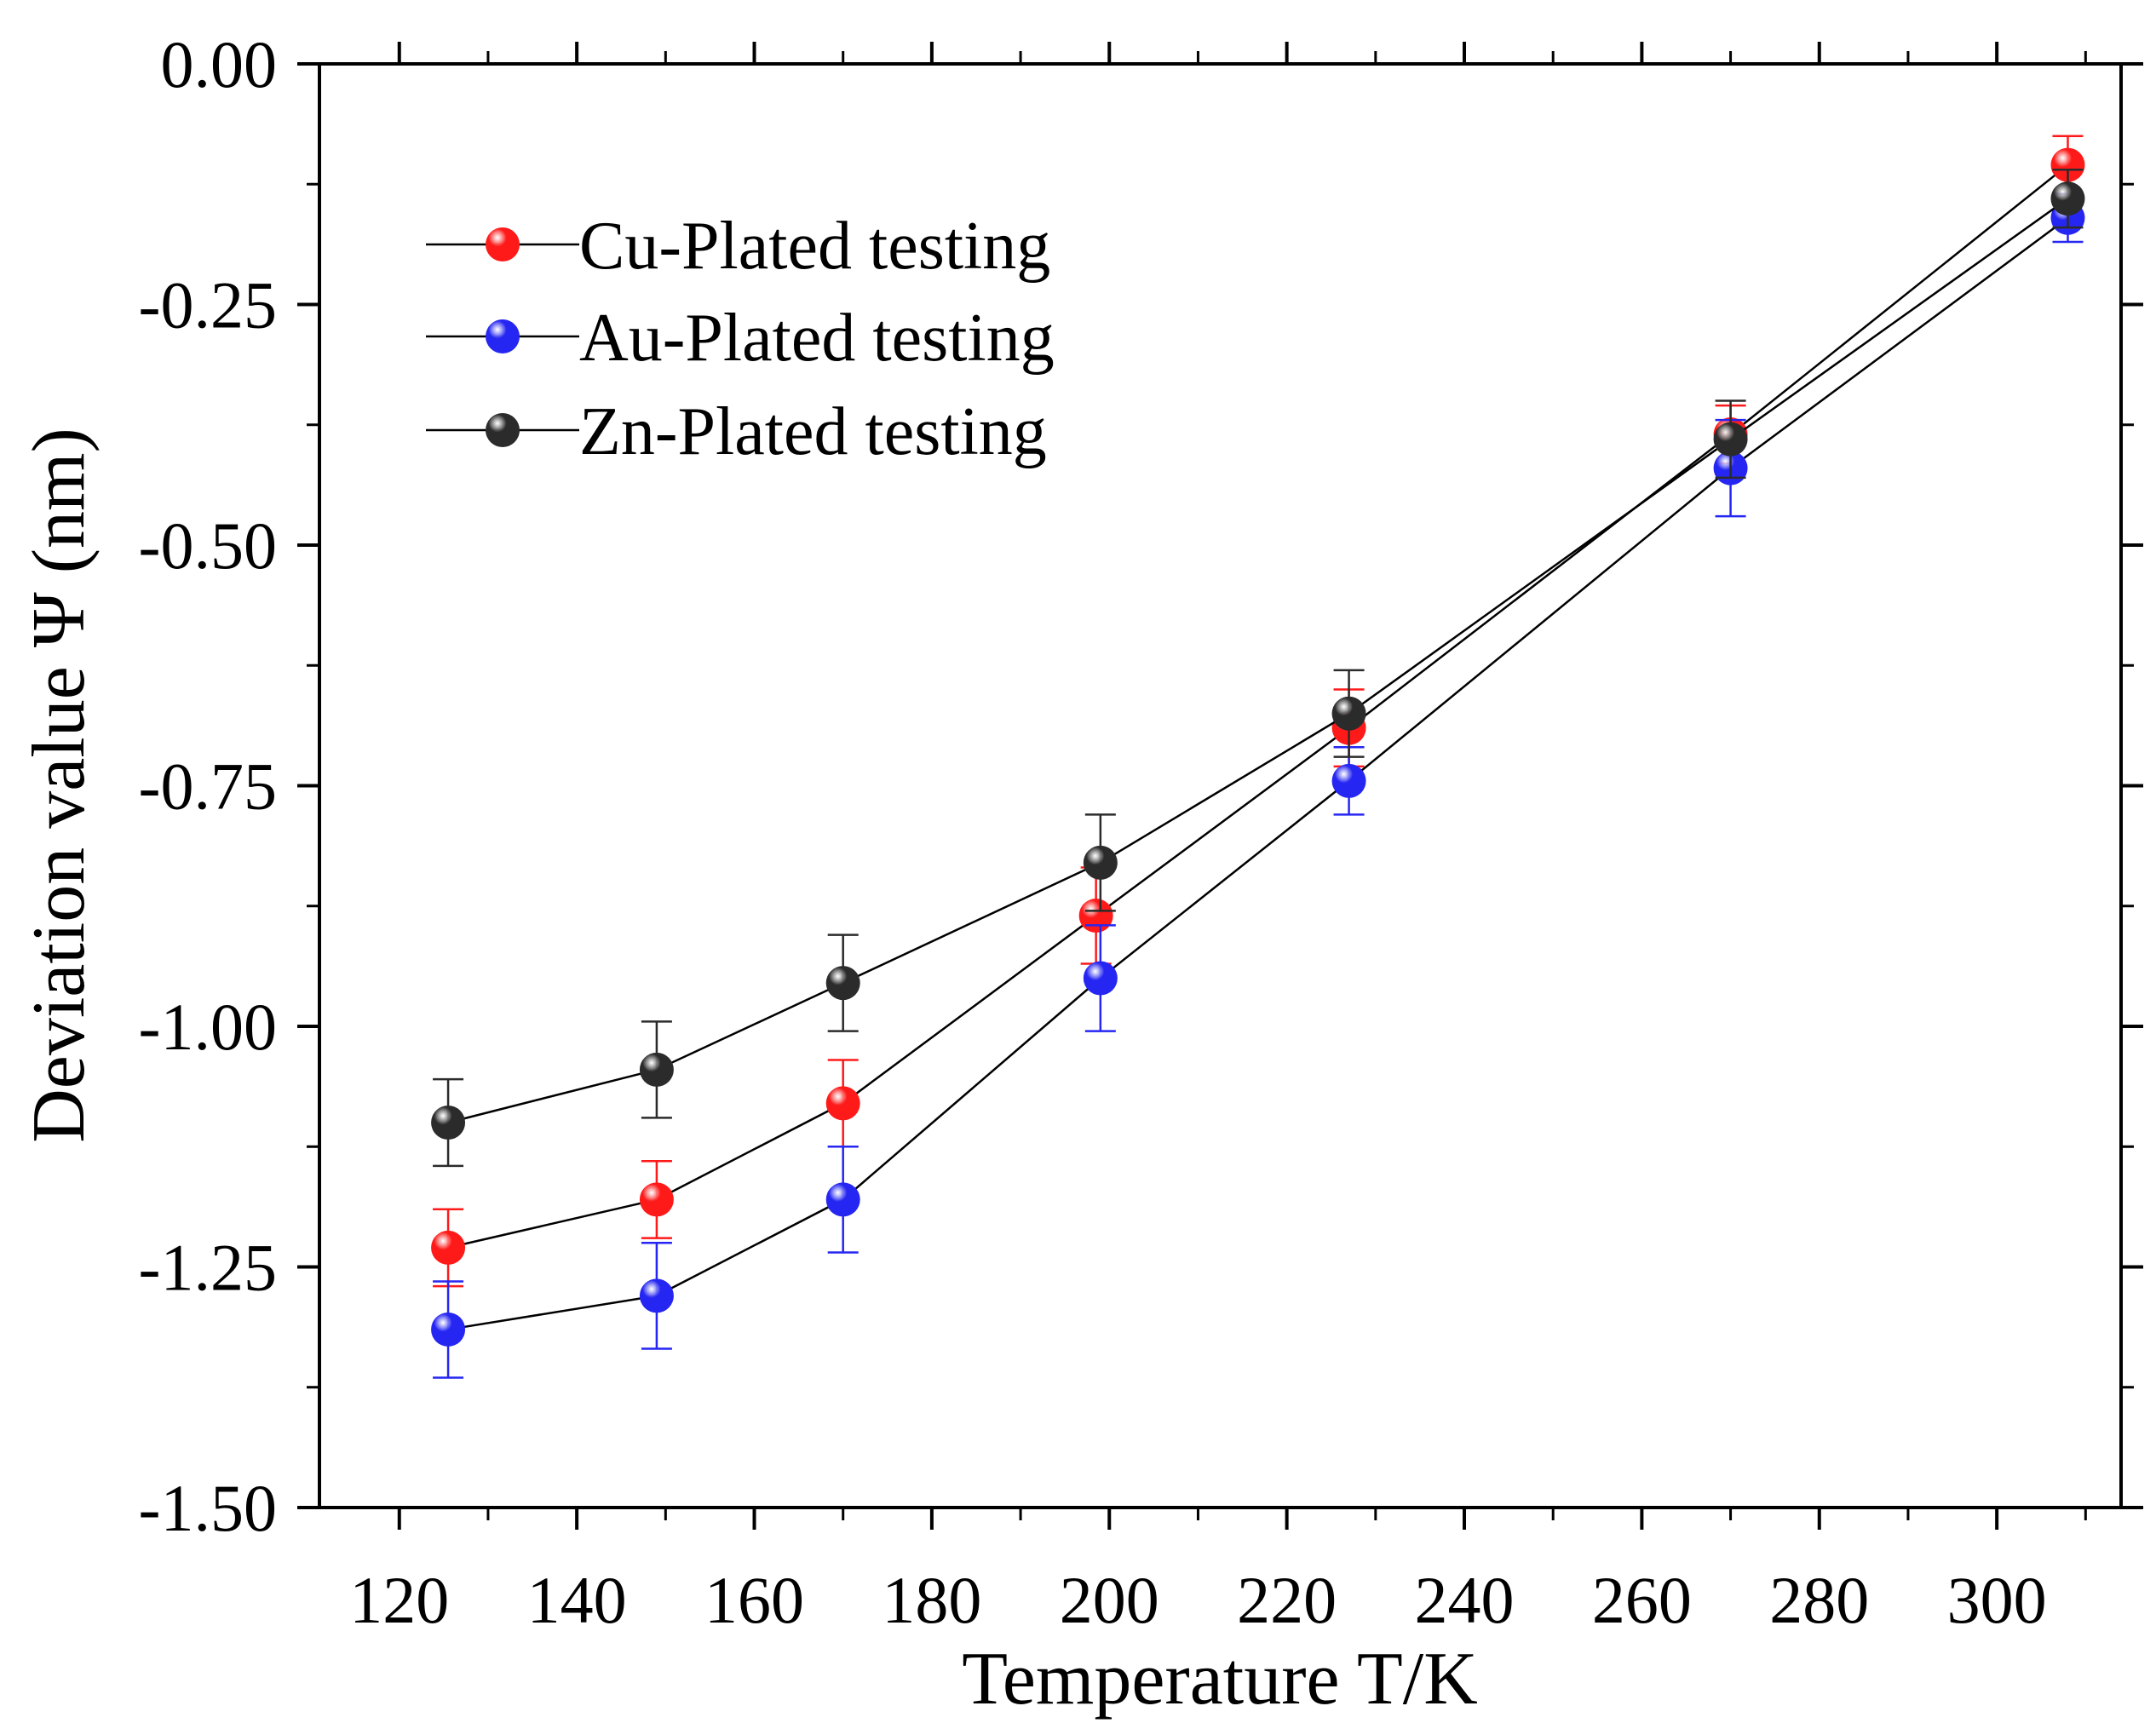  Describe the element at coordinates (1465, 1600) in the screenshot. I see `x-tick-label: 240` at that location.